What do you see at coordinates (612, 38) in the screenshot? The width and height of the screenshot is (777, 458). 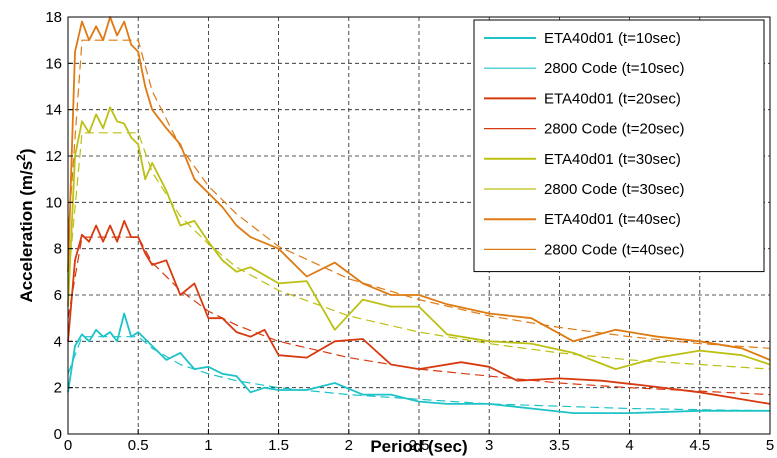 I see `legend-entry: ETA40d01 (t=10sec)` at bounding box center [612, 38].